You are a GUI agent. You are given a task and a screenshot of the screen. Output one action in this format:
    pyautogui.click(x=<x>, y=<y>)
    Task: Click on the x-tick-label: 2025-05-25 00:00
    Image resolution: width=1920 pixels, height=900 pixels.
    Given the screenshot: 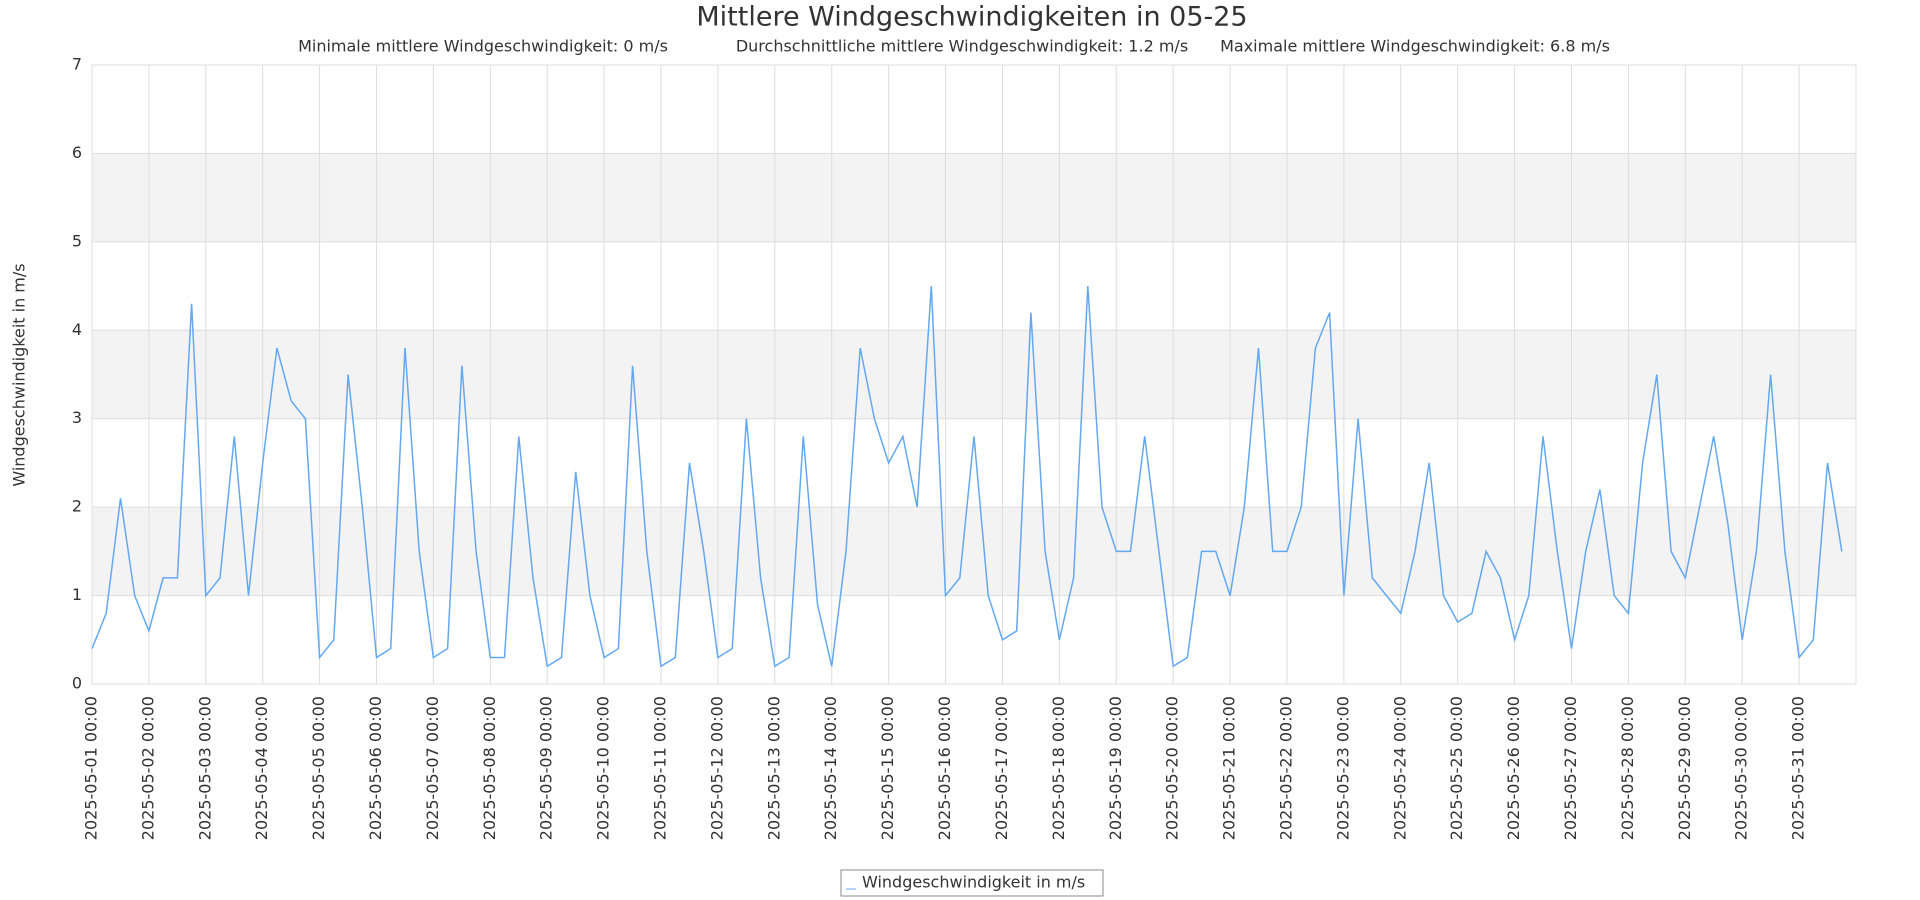 What is the action you would take?
    pyautogui.click(x=1456, y=768)
    